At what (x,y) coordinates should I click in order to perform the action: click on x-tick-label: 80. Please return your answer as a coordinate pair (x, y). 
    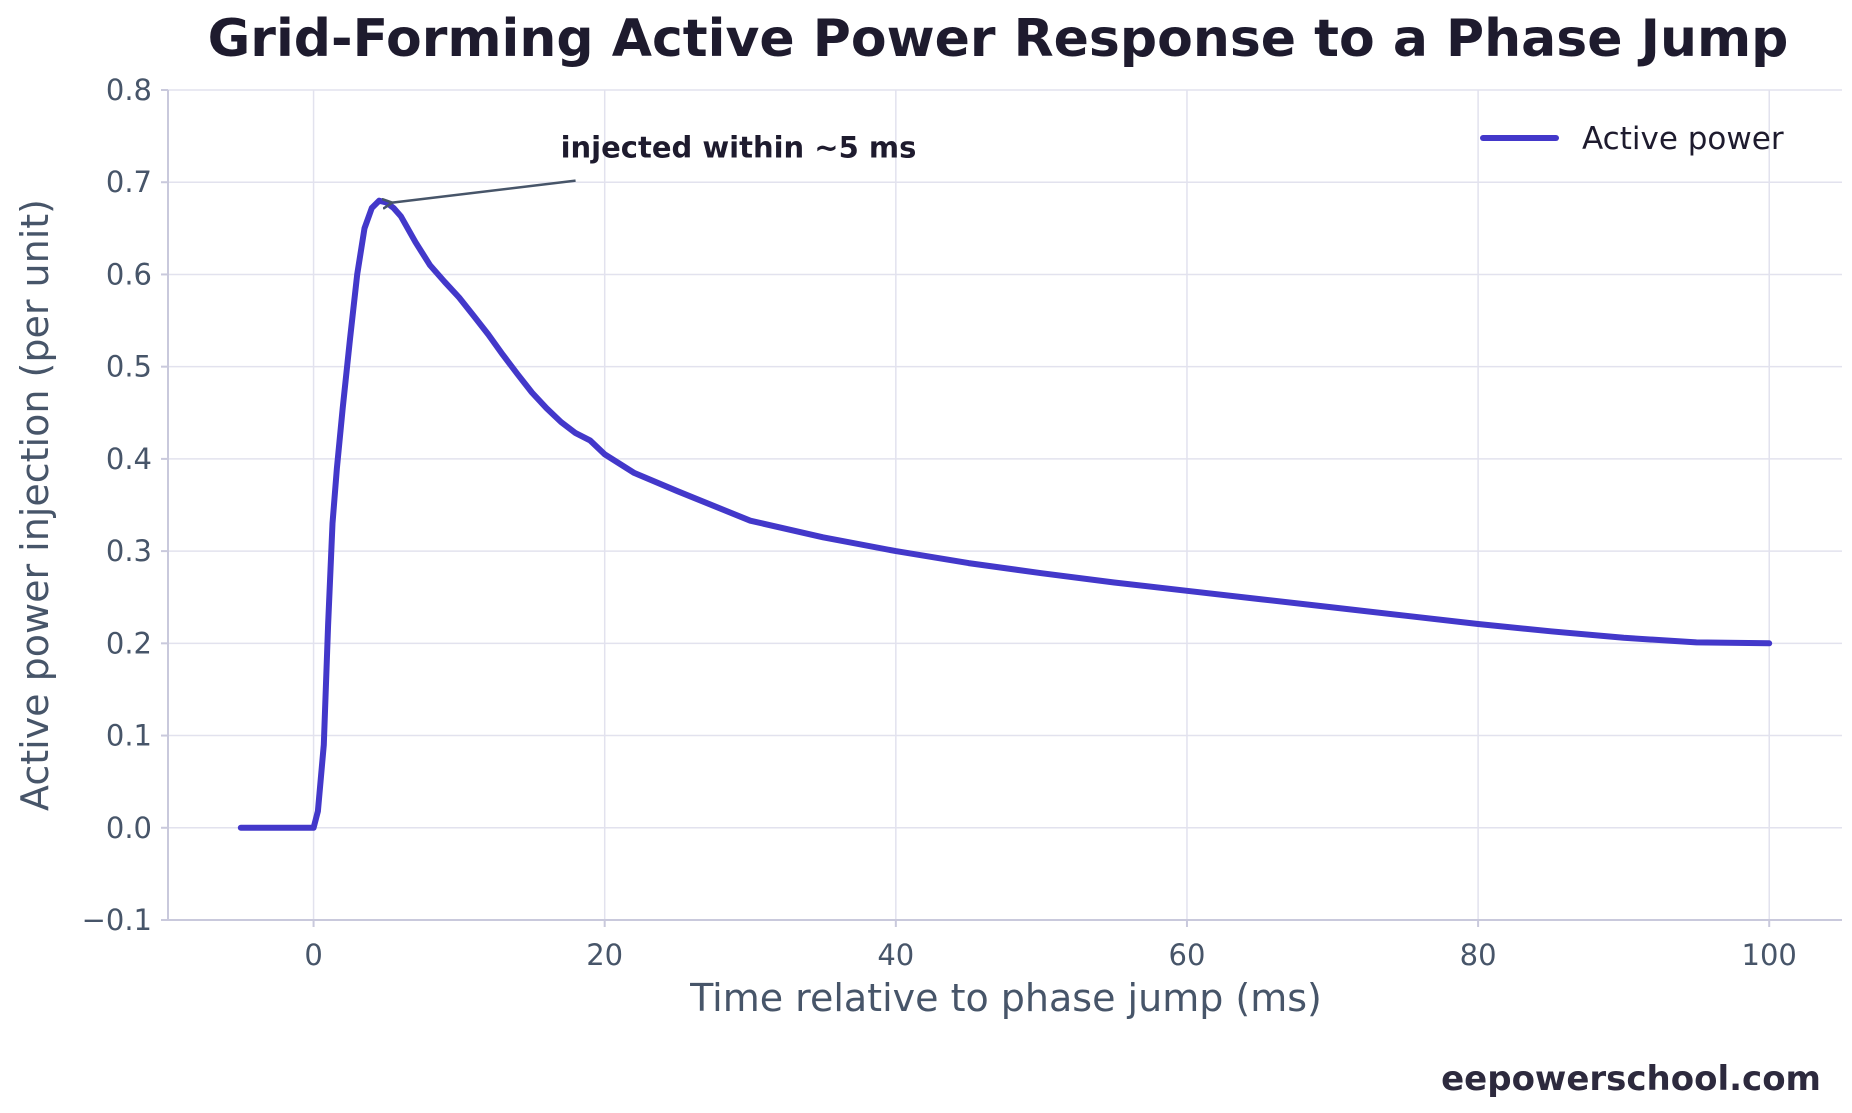
    Looking at the image, I should click on (1478, 955).